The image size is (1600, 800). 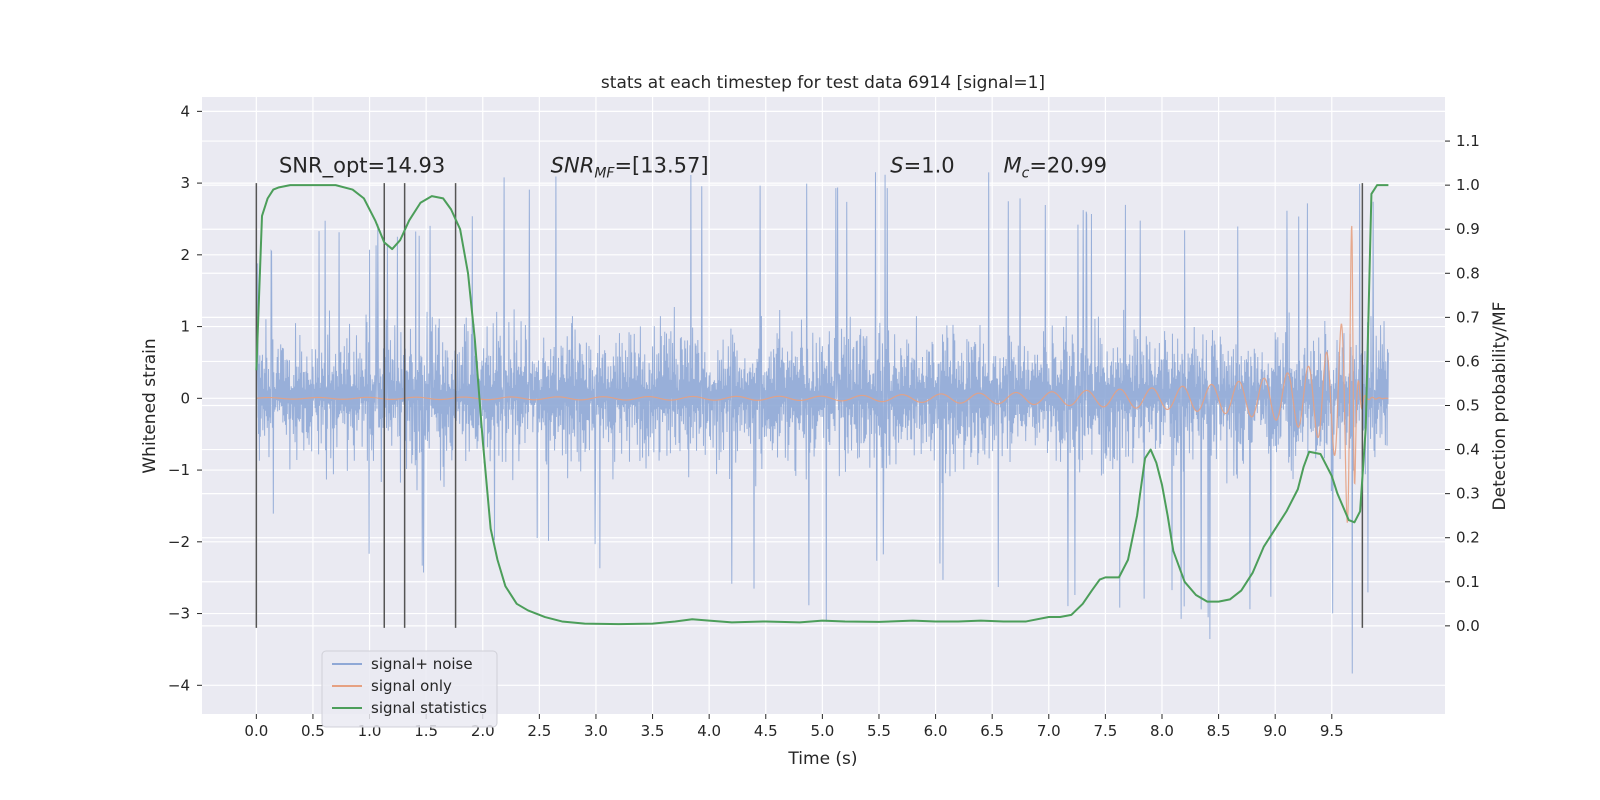 I want to click on x-tick-label: 0.5, so click(x=313, y=731).